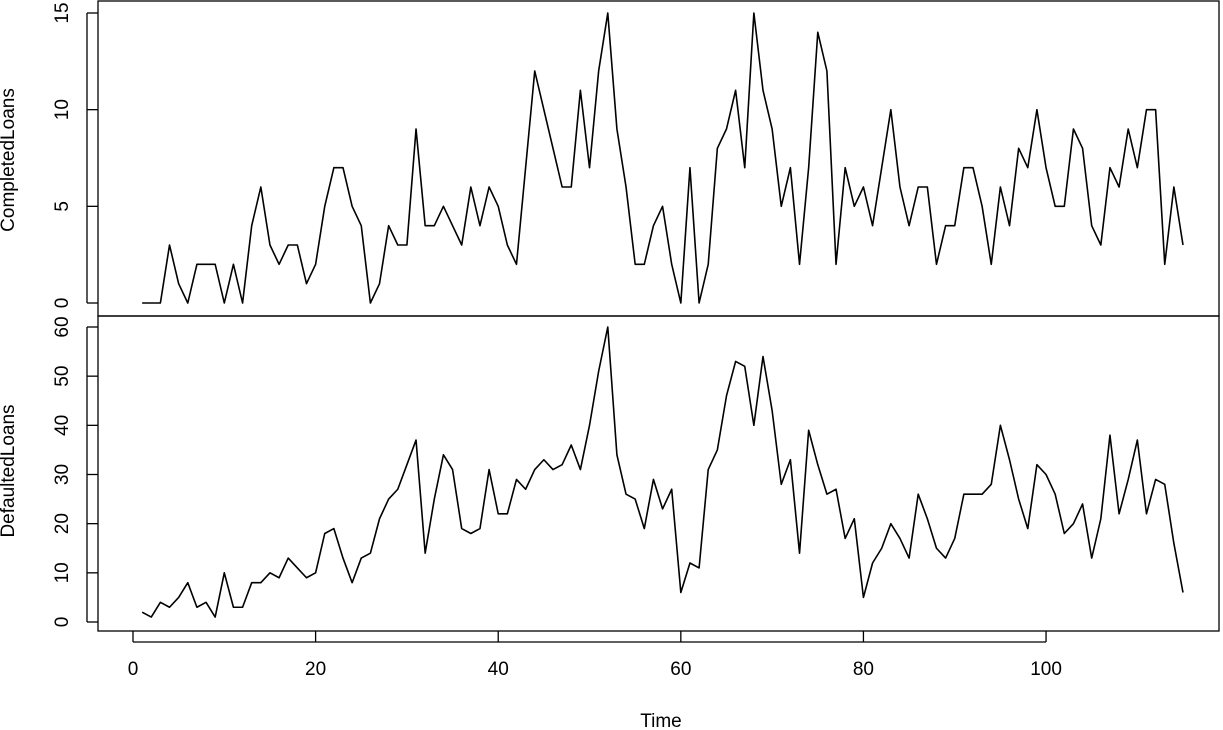  What do you see at coordinates (62, 523) in the screenshot?
I see `defaulted-y-tick-label-20: 20` at bounding box center [62, 523].